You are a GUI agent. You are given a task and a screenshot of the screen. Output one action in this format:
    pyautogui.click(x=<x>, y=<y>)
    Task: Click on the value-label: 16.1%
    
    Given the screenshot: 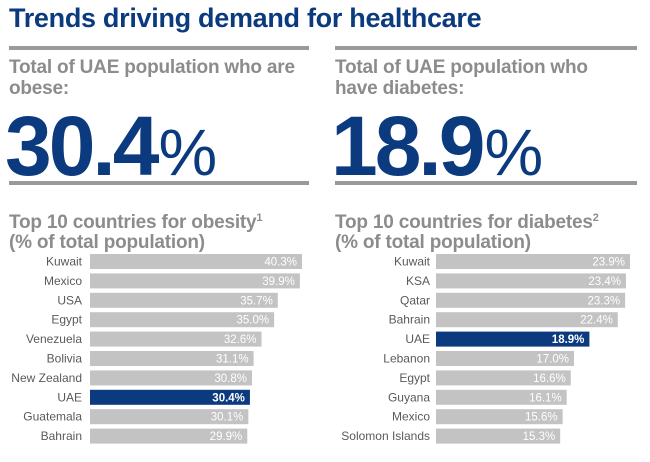 What is the action you would take?
    pyautogui.click(x=545, y=398)
    